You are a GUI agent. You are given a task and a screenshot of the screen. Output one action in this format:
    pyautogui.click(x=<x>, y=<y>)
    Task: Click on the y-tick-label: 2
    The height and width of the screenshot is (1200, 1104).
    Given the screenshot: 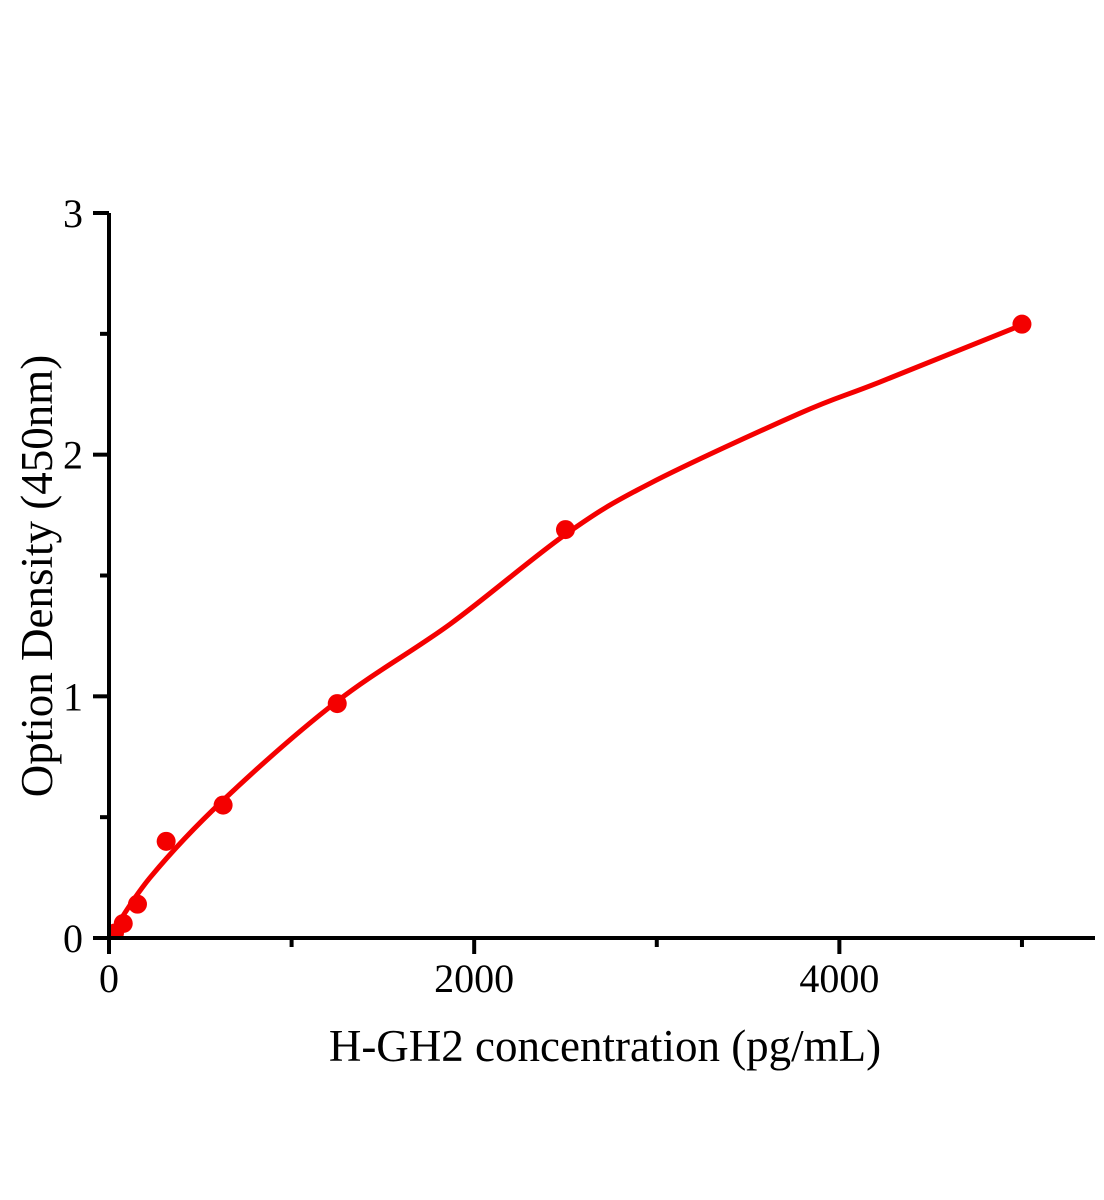 What is the action you would take?
    pyautogui.click(x=73, y=455)
    